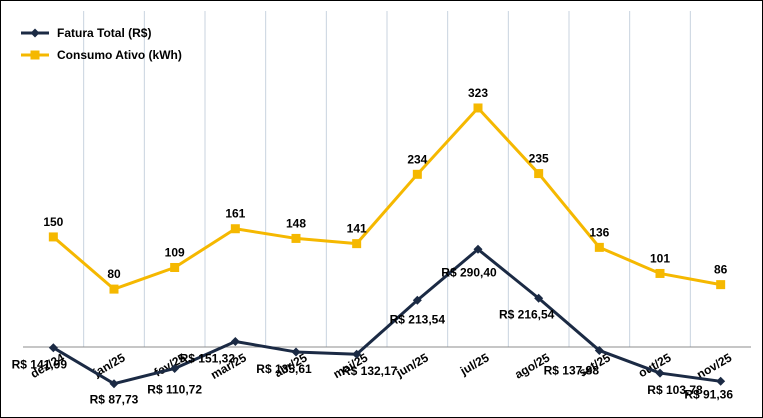 This screenshot has width=763, height=418. I want to click on data-label-fatura: R$ 135,61, so click(284, 369).